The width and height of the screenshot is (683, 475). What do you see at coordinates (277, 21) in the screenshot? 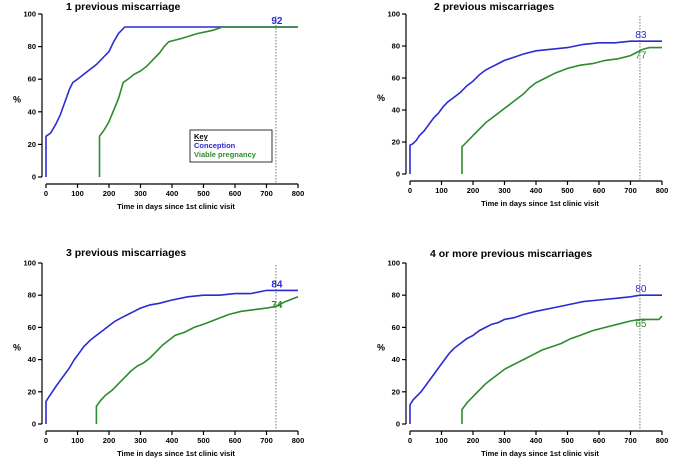
I see `end-value-label-conception: 92` at bounding box center [277, 21].